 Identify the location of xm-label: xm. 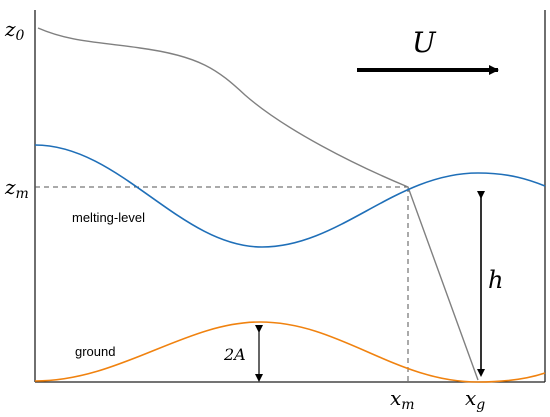
(402, 399).